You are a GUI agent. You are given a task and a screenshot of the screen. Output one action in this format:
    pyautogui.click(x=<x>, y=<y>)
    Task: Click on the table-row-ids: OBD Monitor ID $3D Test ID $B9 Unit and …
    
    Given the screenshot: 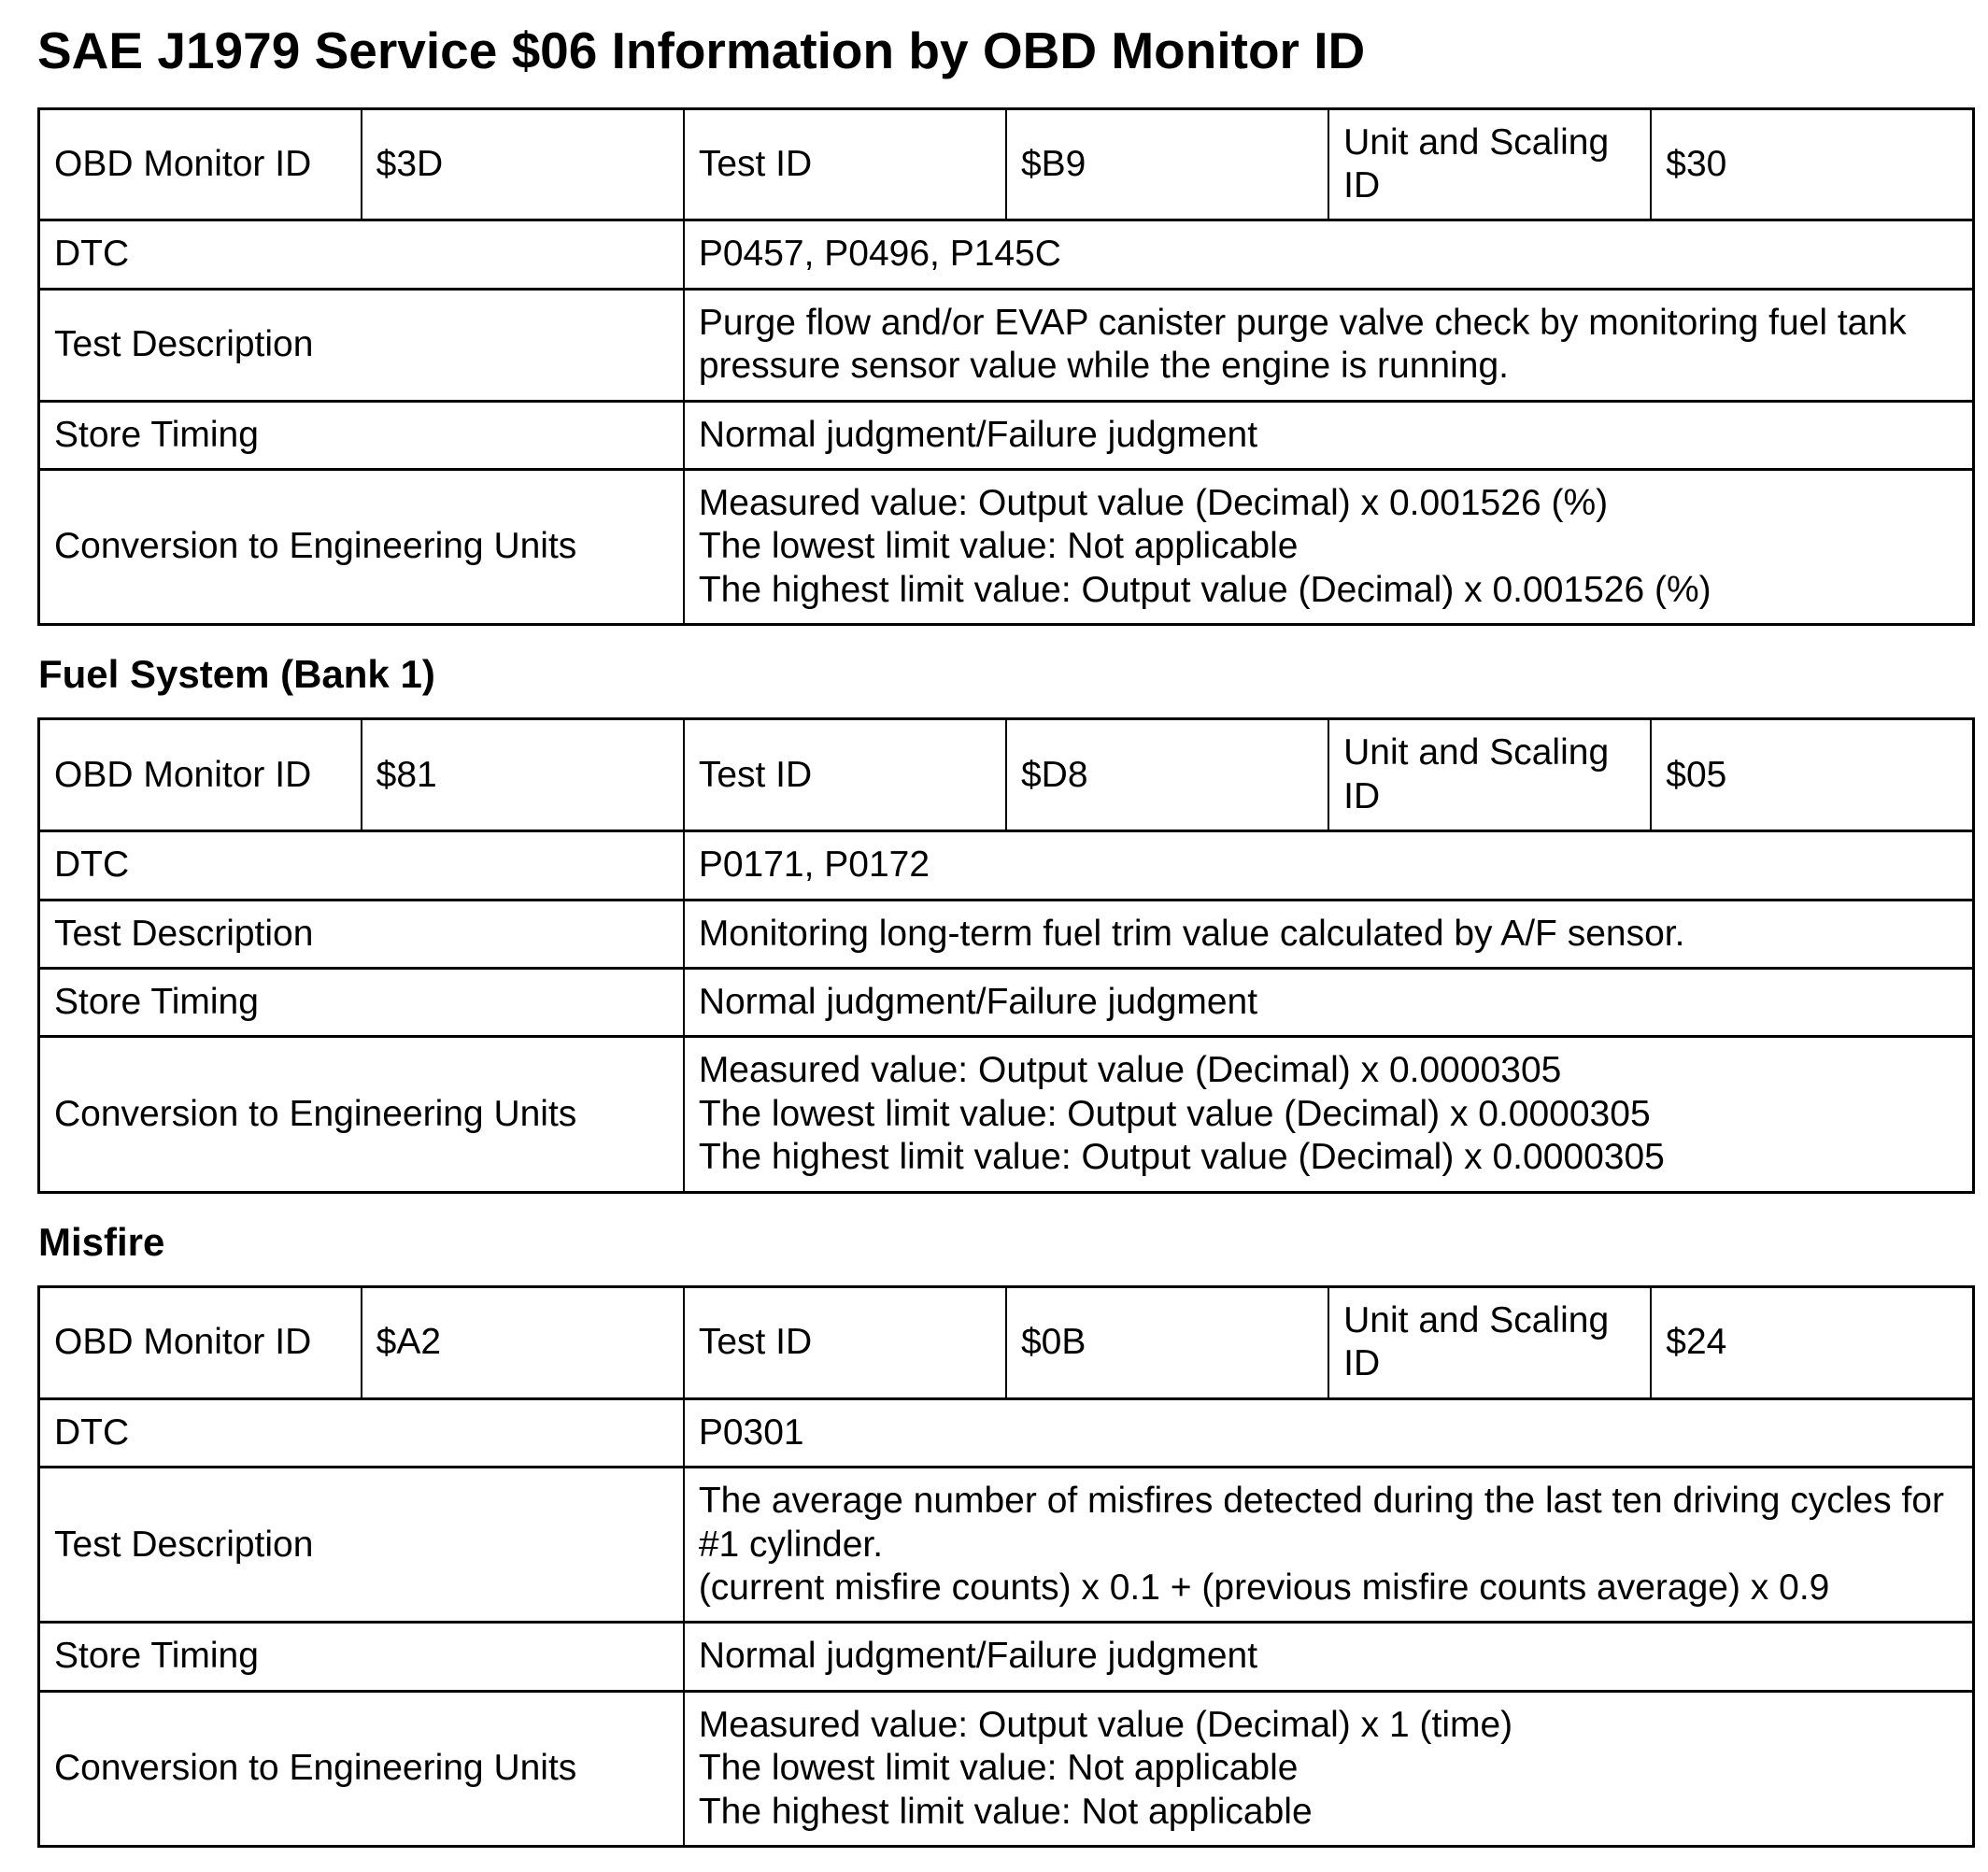 What is the action you would take?
    pyautogui.click(x=1006, y=164)
    